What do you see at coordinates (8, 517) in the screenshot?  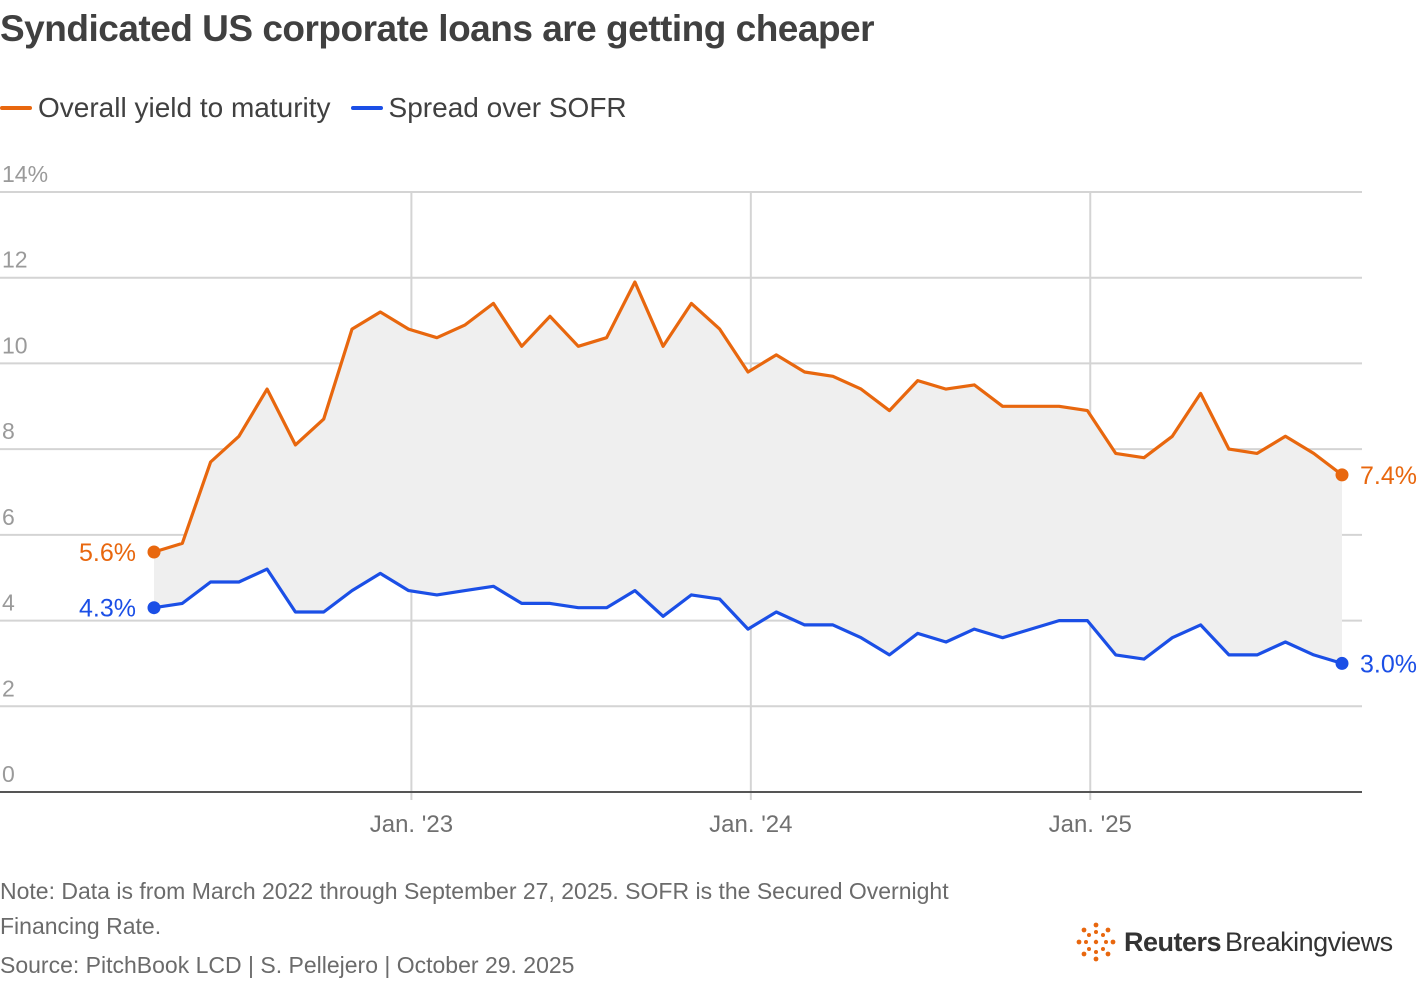 I see `y-tick-label: 6` at bounding box center [8, 517].